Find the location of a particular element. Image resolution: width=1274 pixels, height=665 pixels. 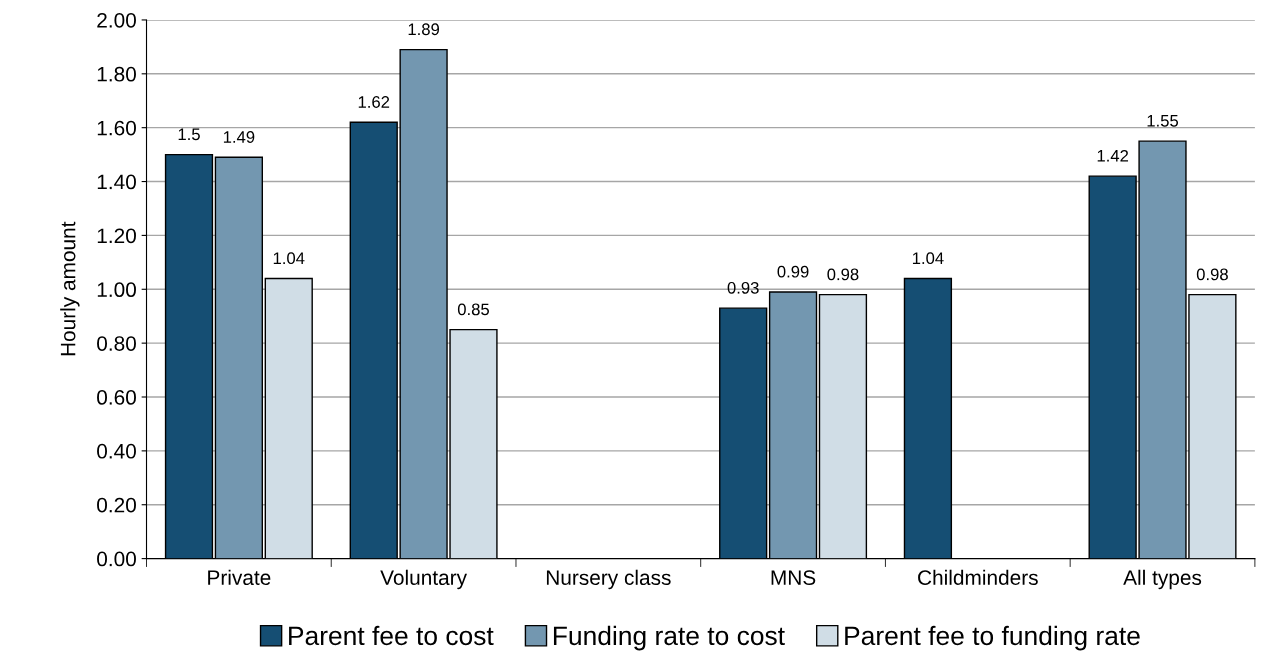

data-label: 1.89 is located at coordinates (424, 29).